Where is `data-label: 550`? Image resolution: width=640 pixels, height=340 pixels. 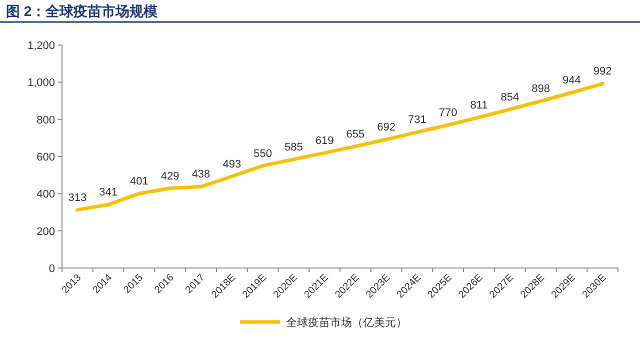
data-label: 550 is located at coordinates (263, 154).